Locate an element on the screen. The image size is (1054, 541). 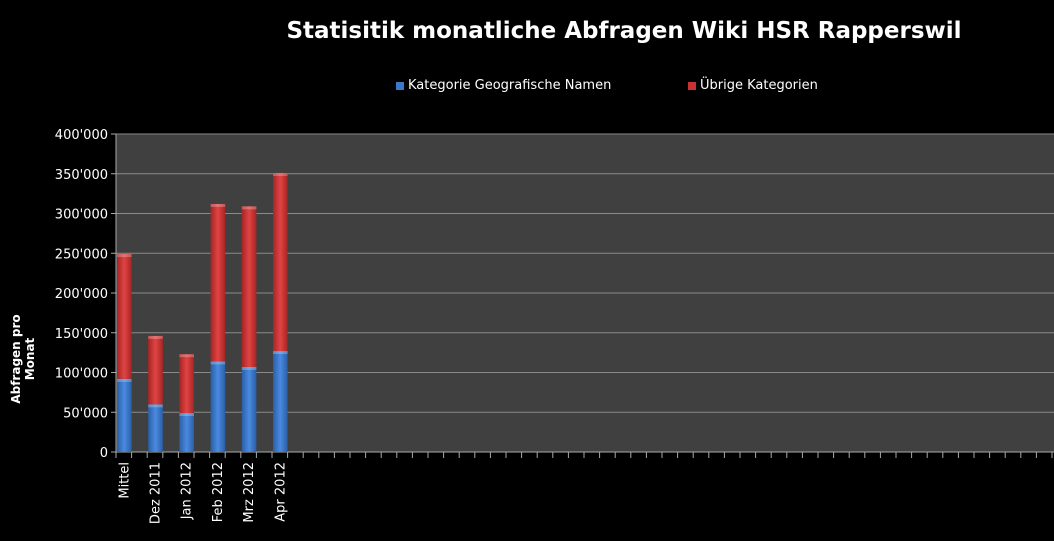
legend-label: Übrige Kategorien is located at coordinates (759, 85).